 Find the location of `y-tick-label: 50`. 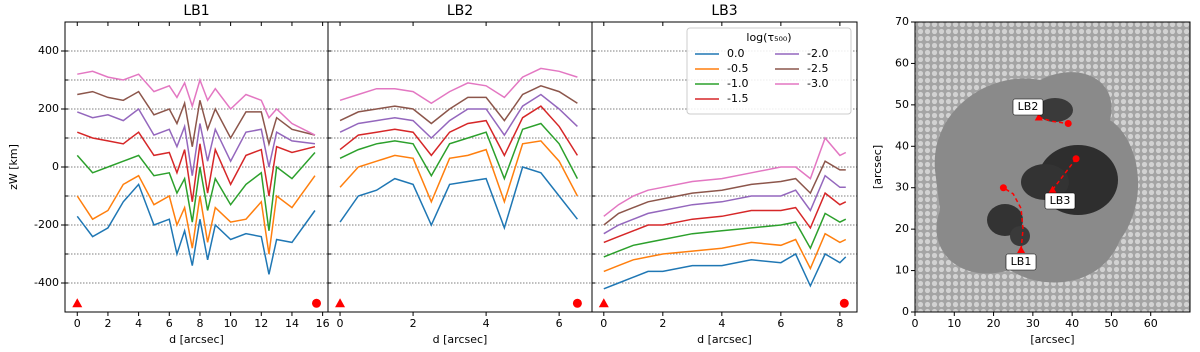

y-tick-label: 50 is located at coordinates (902, 104).